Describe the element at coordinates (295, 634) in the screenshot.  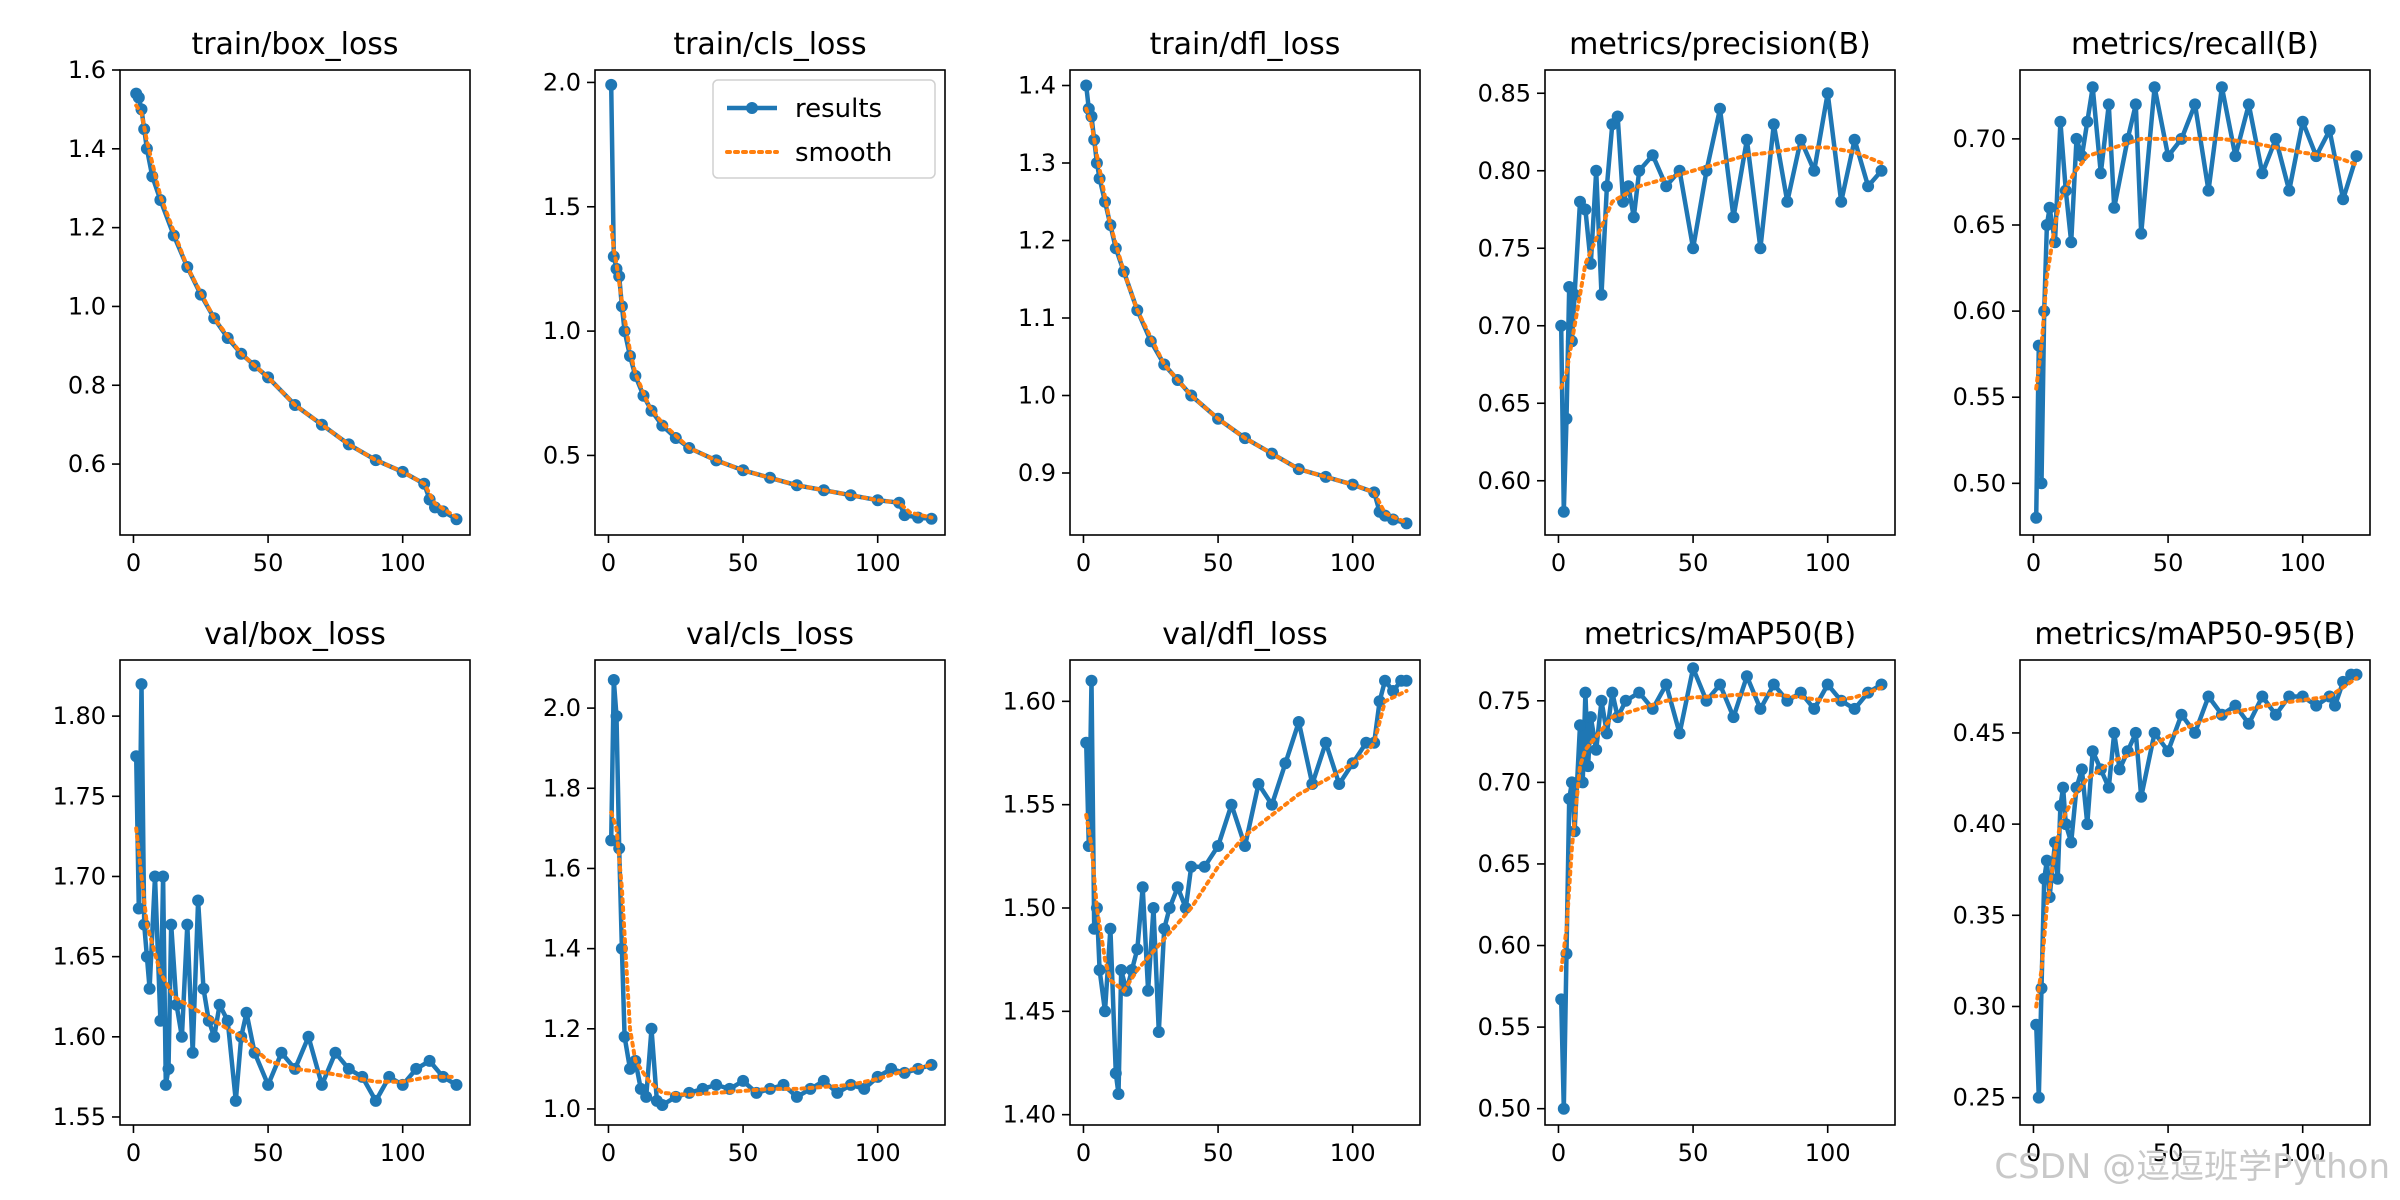
I see `subplot-title: val/box_loss` at that location.